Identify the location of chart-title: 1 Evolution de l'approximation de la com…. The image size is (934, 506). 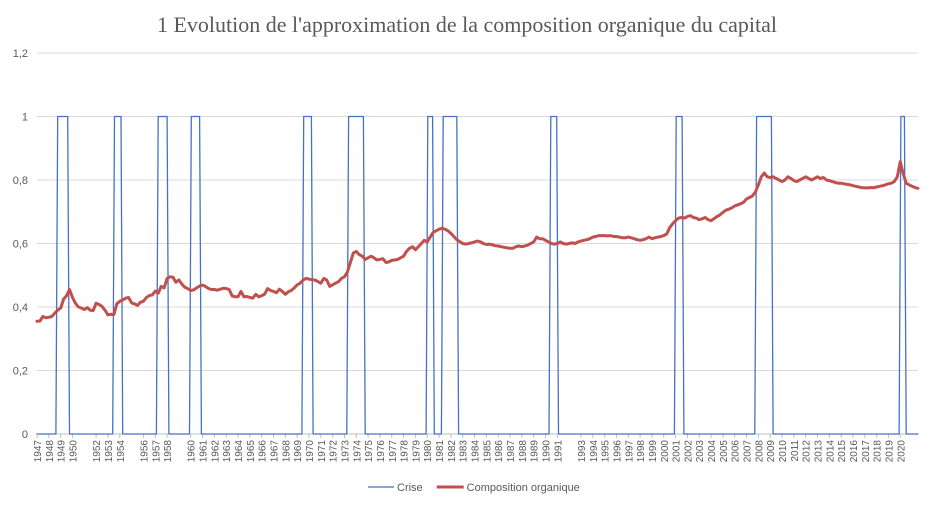
(467, 24).